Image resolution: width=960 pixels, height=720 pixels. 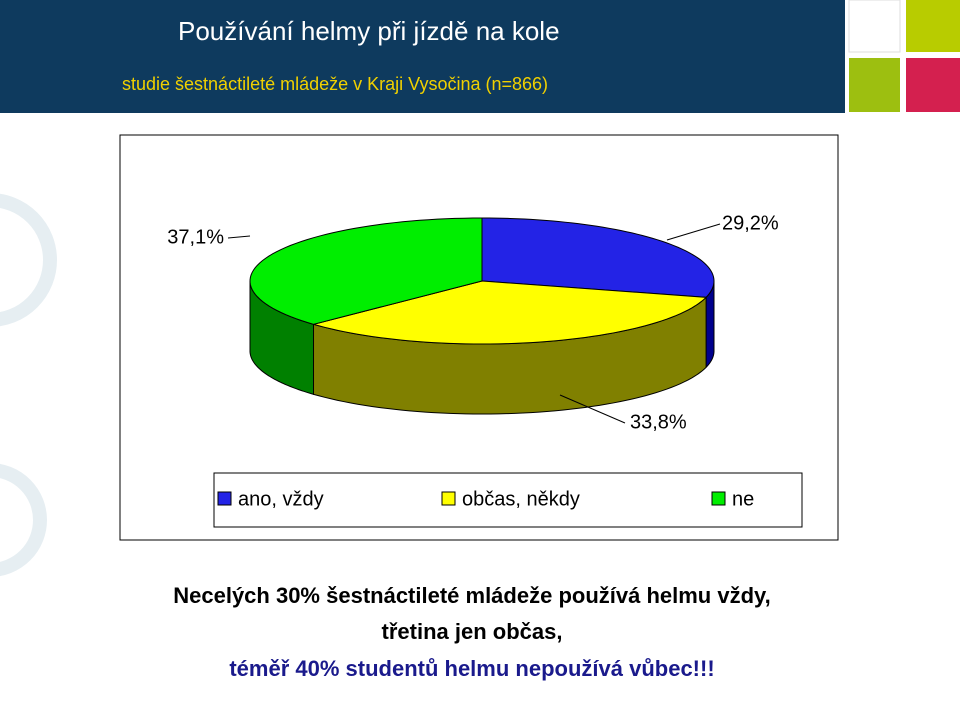 I want to click on data-label: 29,2%, so click(x=750, y=223).